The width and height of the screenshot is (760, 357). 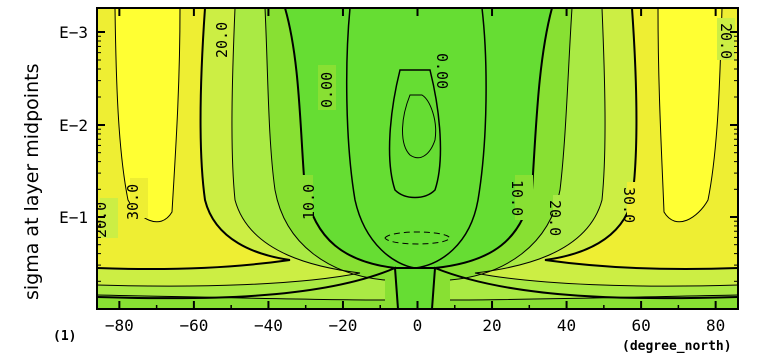 I want to click on y-tick-label: E−1, so click(x=73, y=217).